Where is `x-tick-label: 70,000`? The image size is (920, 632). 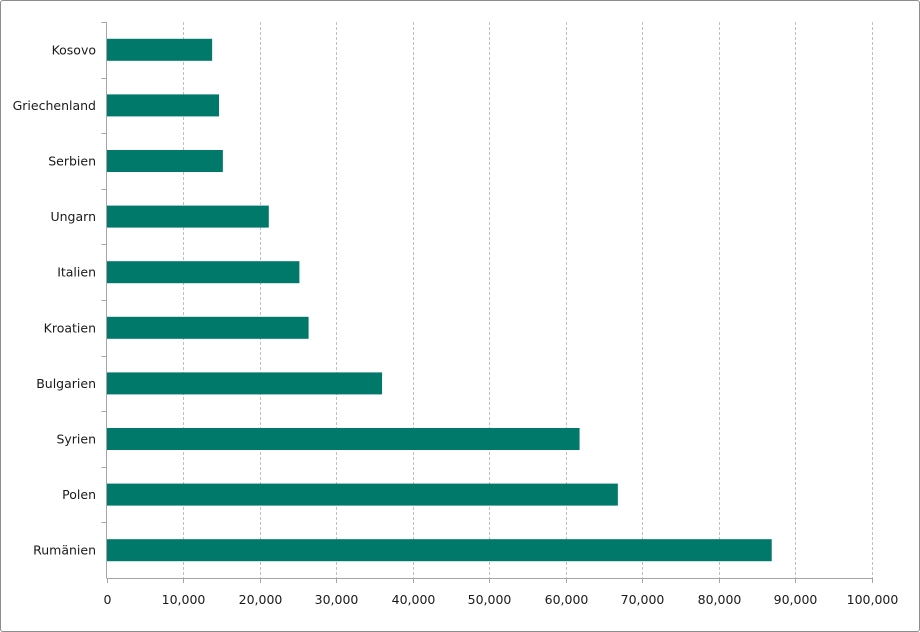 x-tick-label: 70,000 is located at coordinates (643, 599).